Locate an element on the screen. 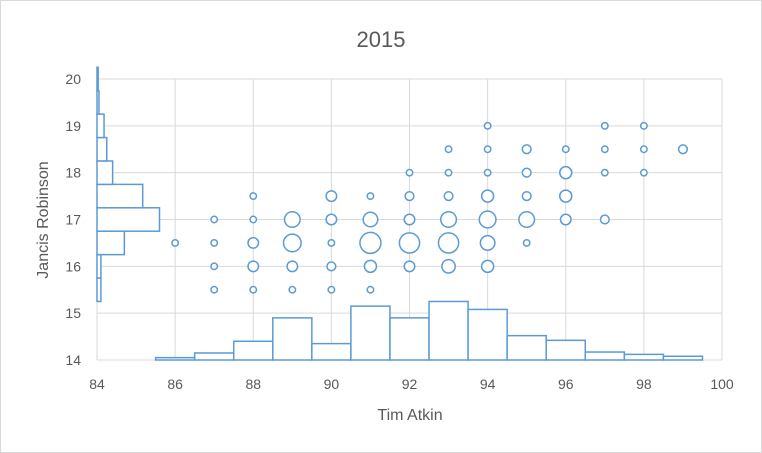  y-tick-label: 15 is located at coordinates (73, 313).